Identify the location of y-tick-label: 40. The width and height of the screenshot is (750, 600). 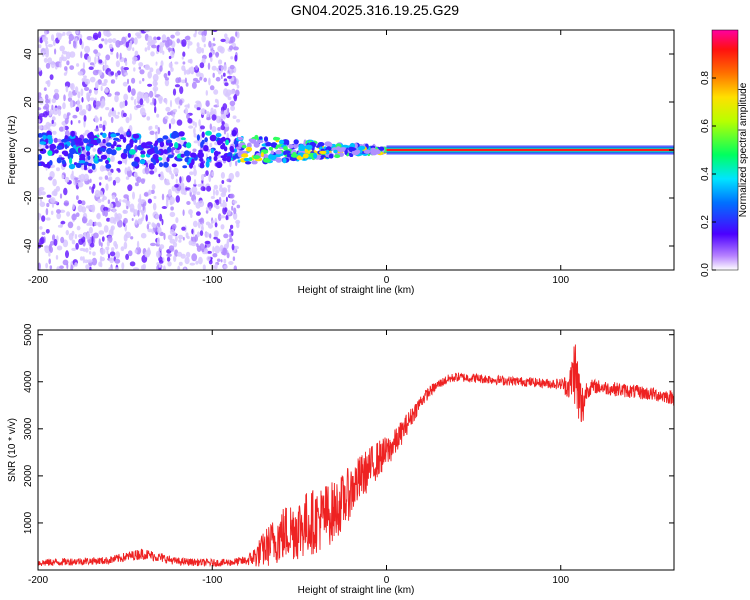
(28, 54).